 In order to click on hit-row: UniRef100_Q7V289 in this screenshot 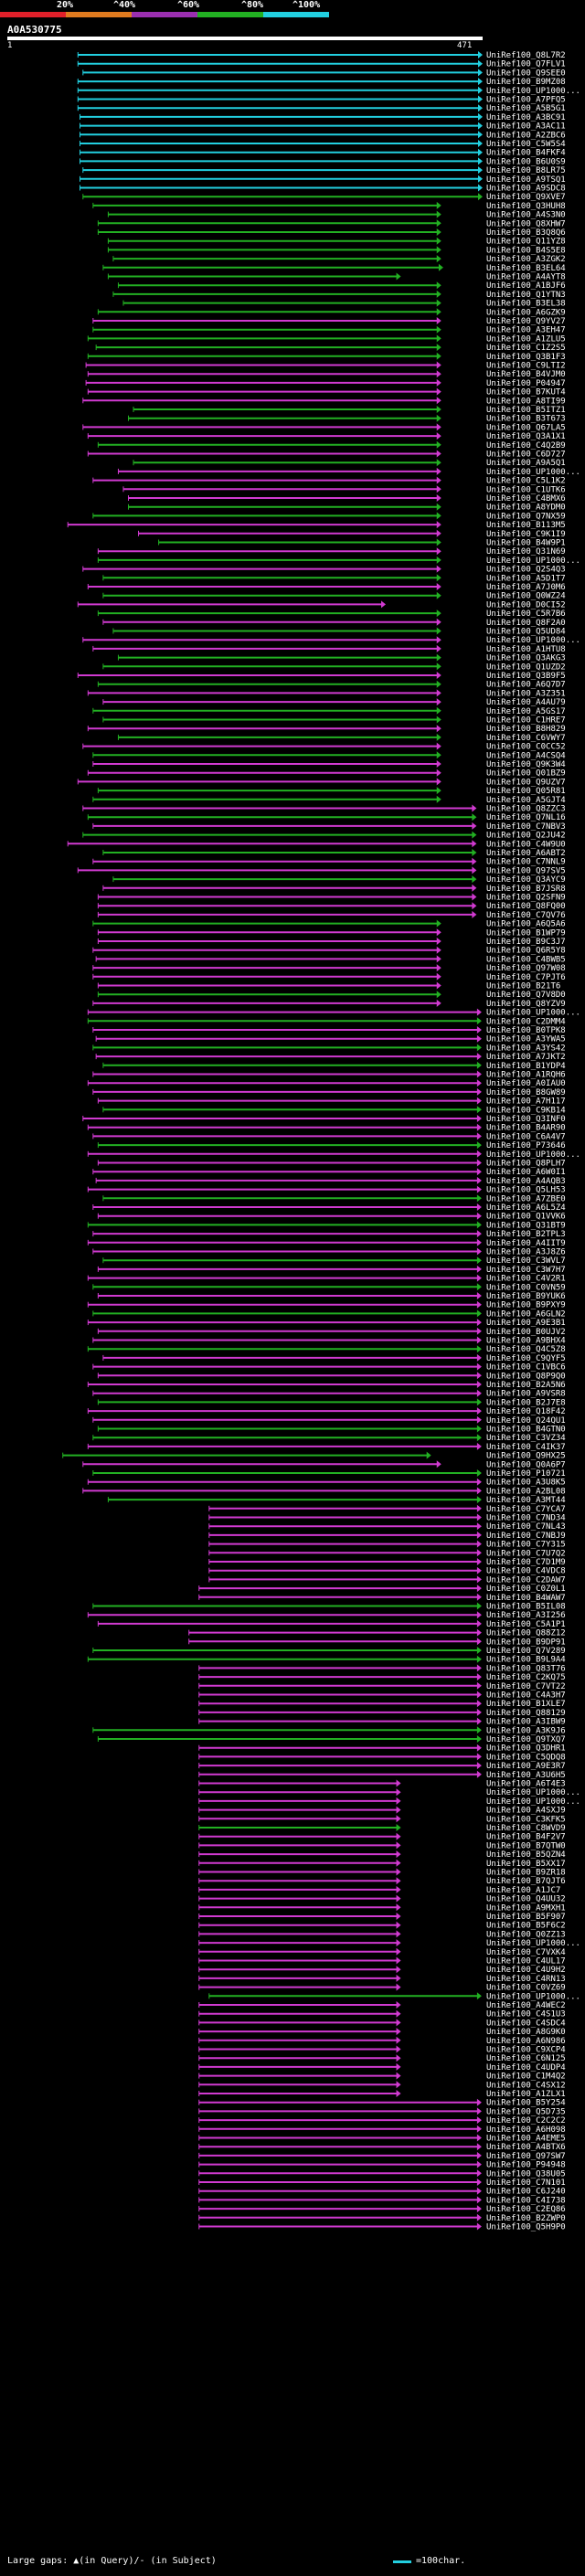, I will do `click(329, 1651)`.